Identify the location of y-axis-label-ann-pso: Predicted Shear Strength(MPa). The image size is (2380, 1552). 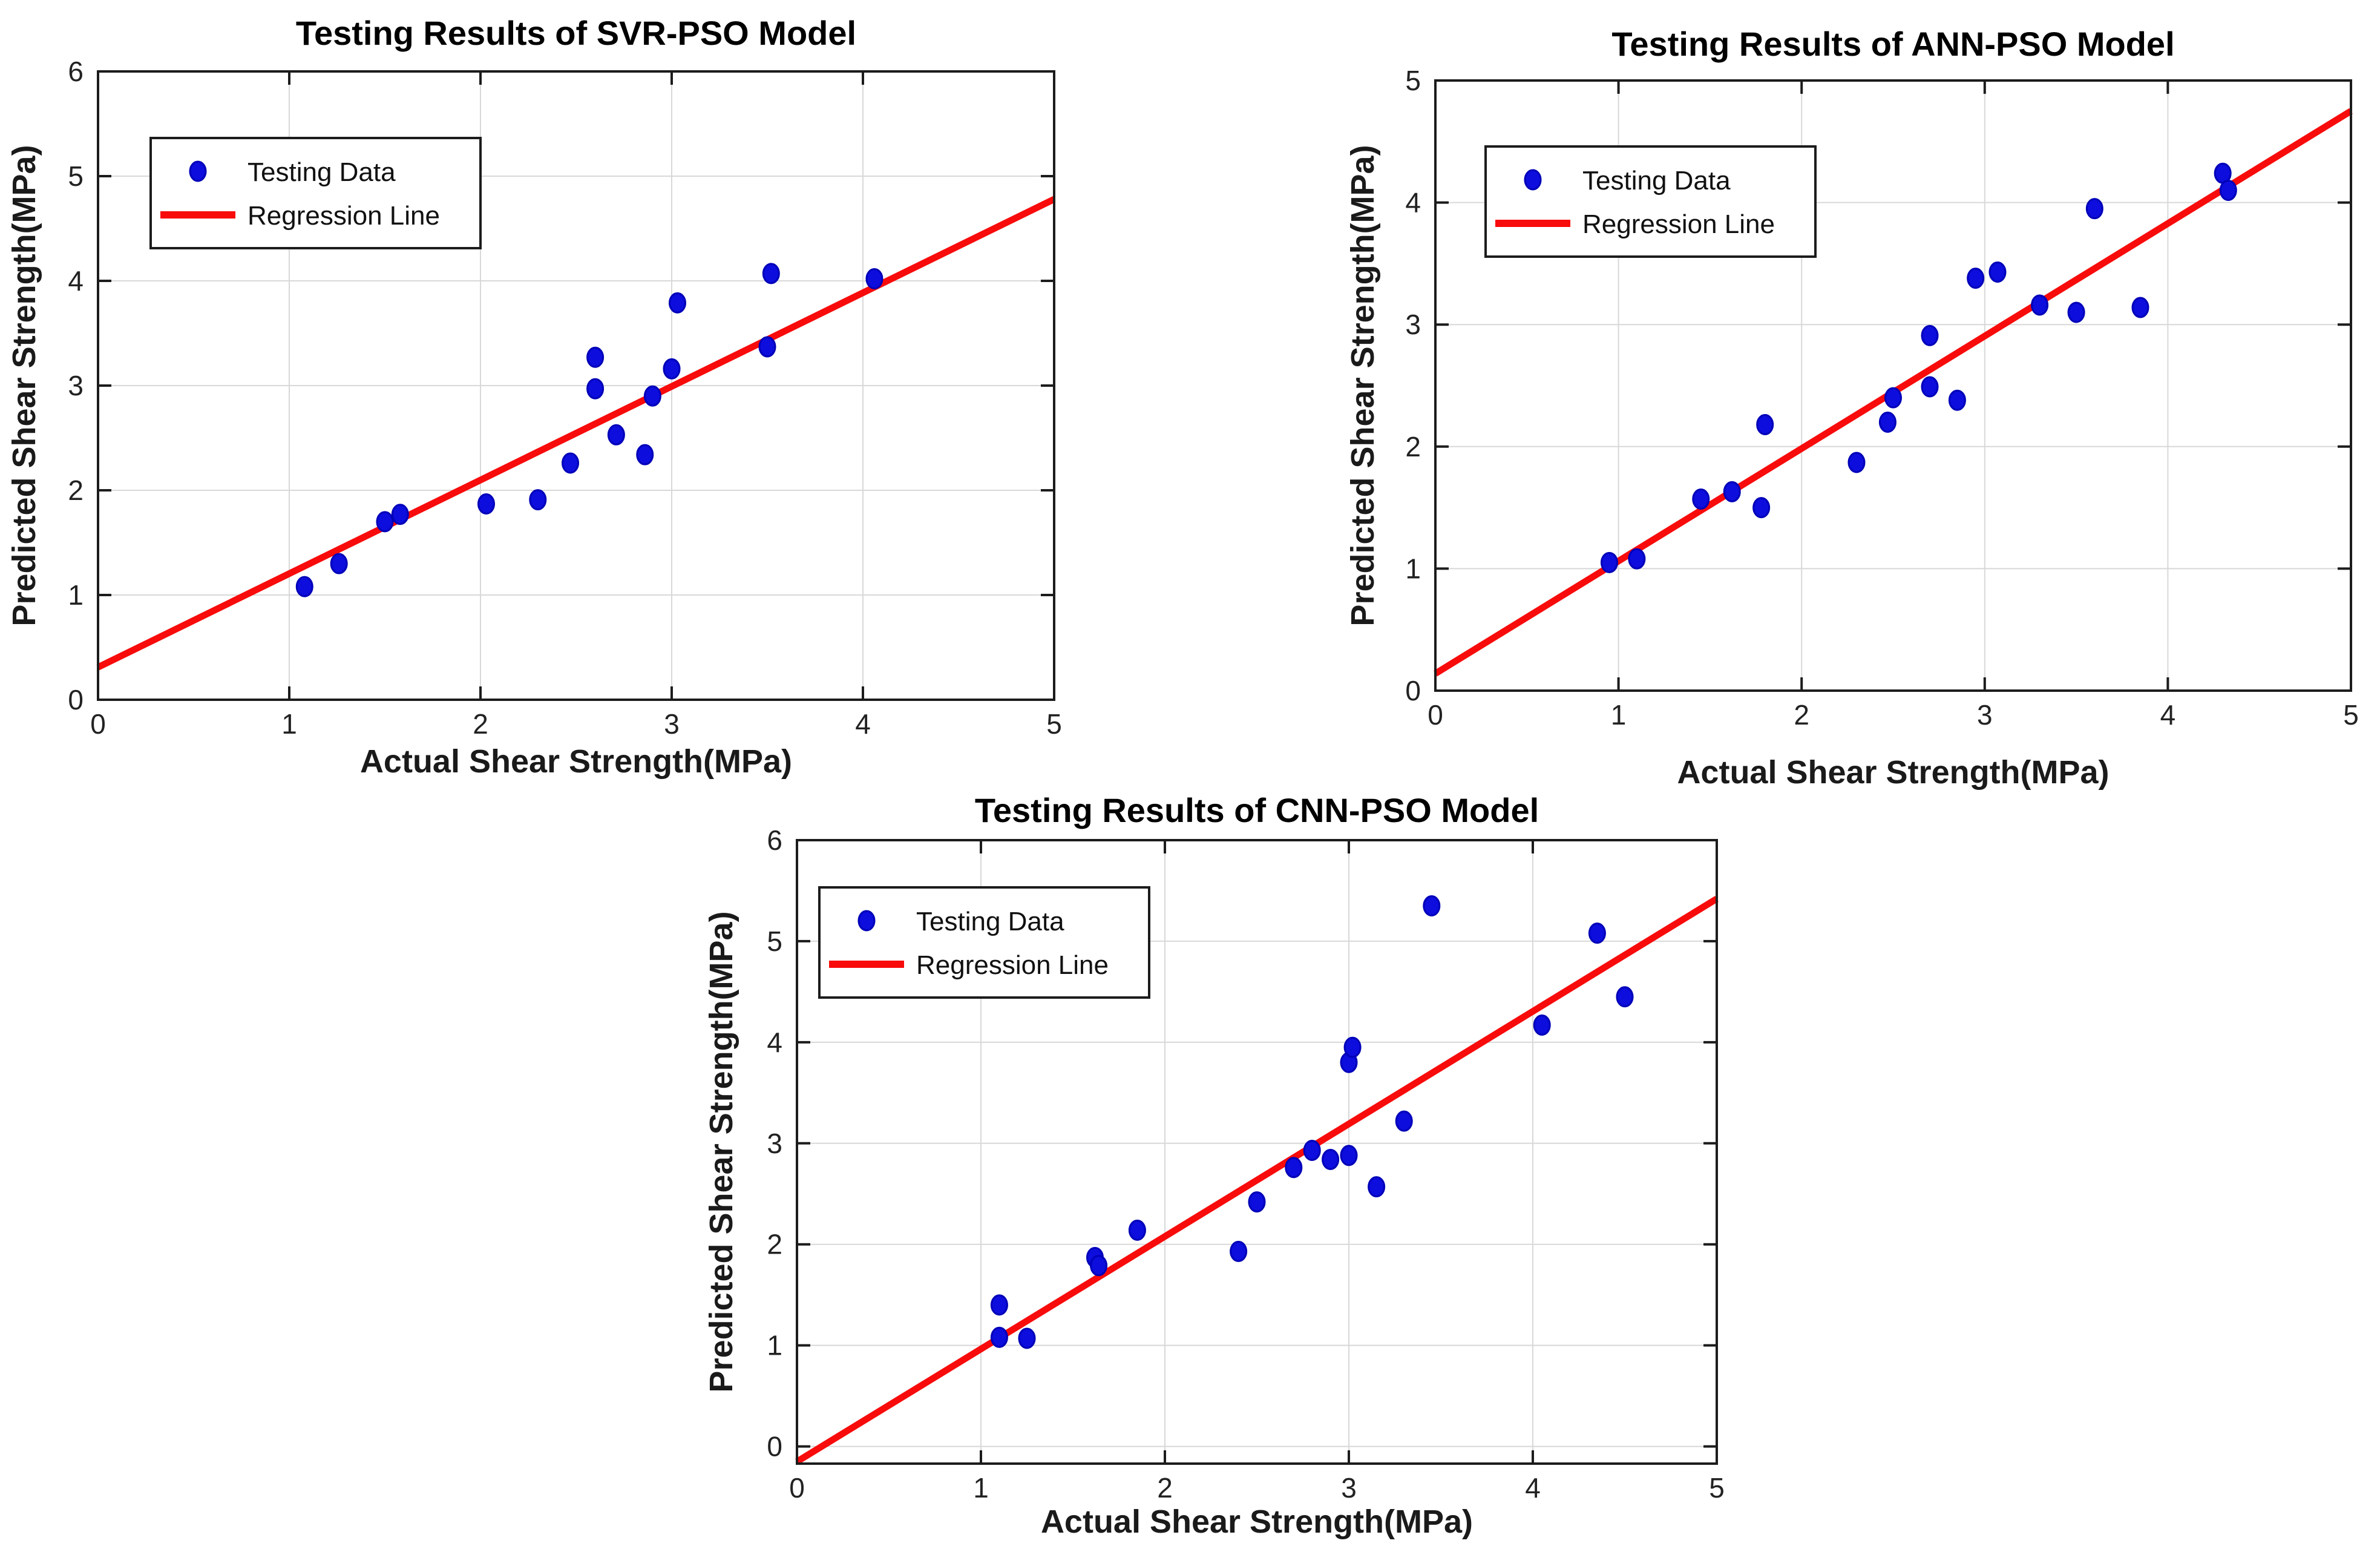
(1363, 385).